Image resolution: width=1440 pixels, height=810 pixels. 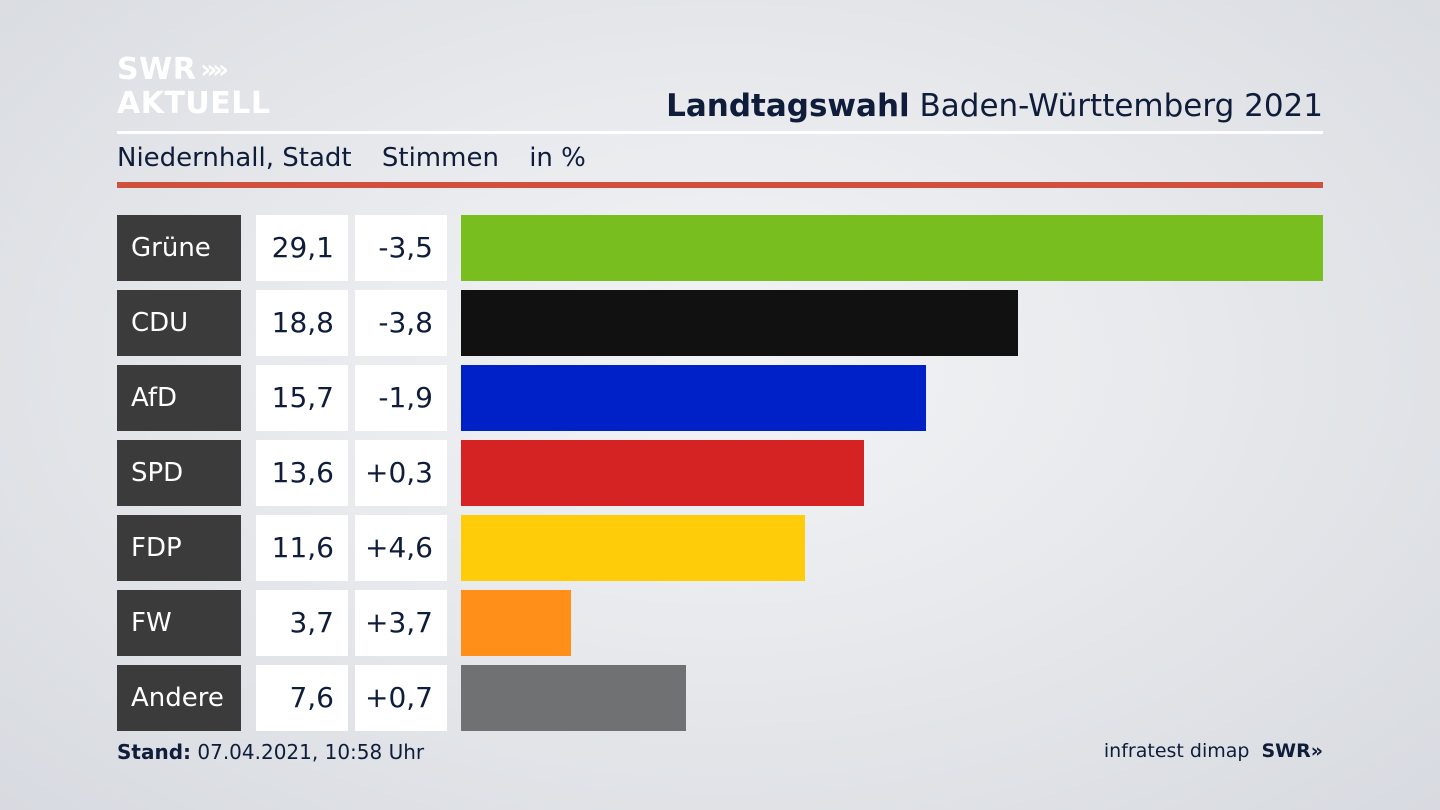 I want to click on party-label: CDU, so click(x=179, y=323).